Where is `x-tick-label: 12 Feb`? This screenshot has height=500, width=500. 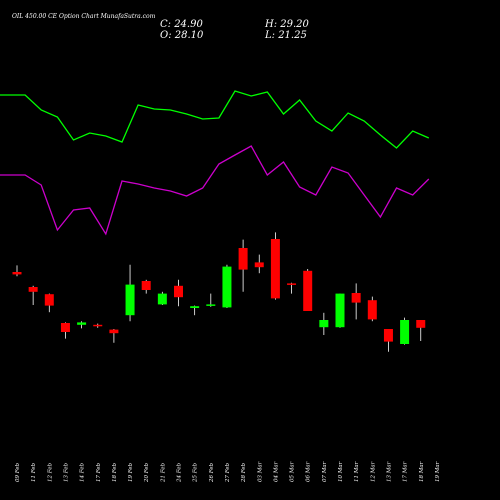 x-tick-label: 12 Feb is located at coordinates (50, 472).